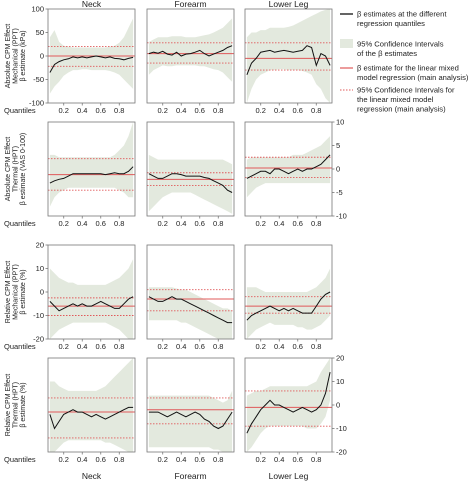  Describe the element at coordinates (38, 79) in the screenshot. I see `y-tick-label: -50` at that location.